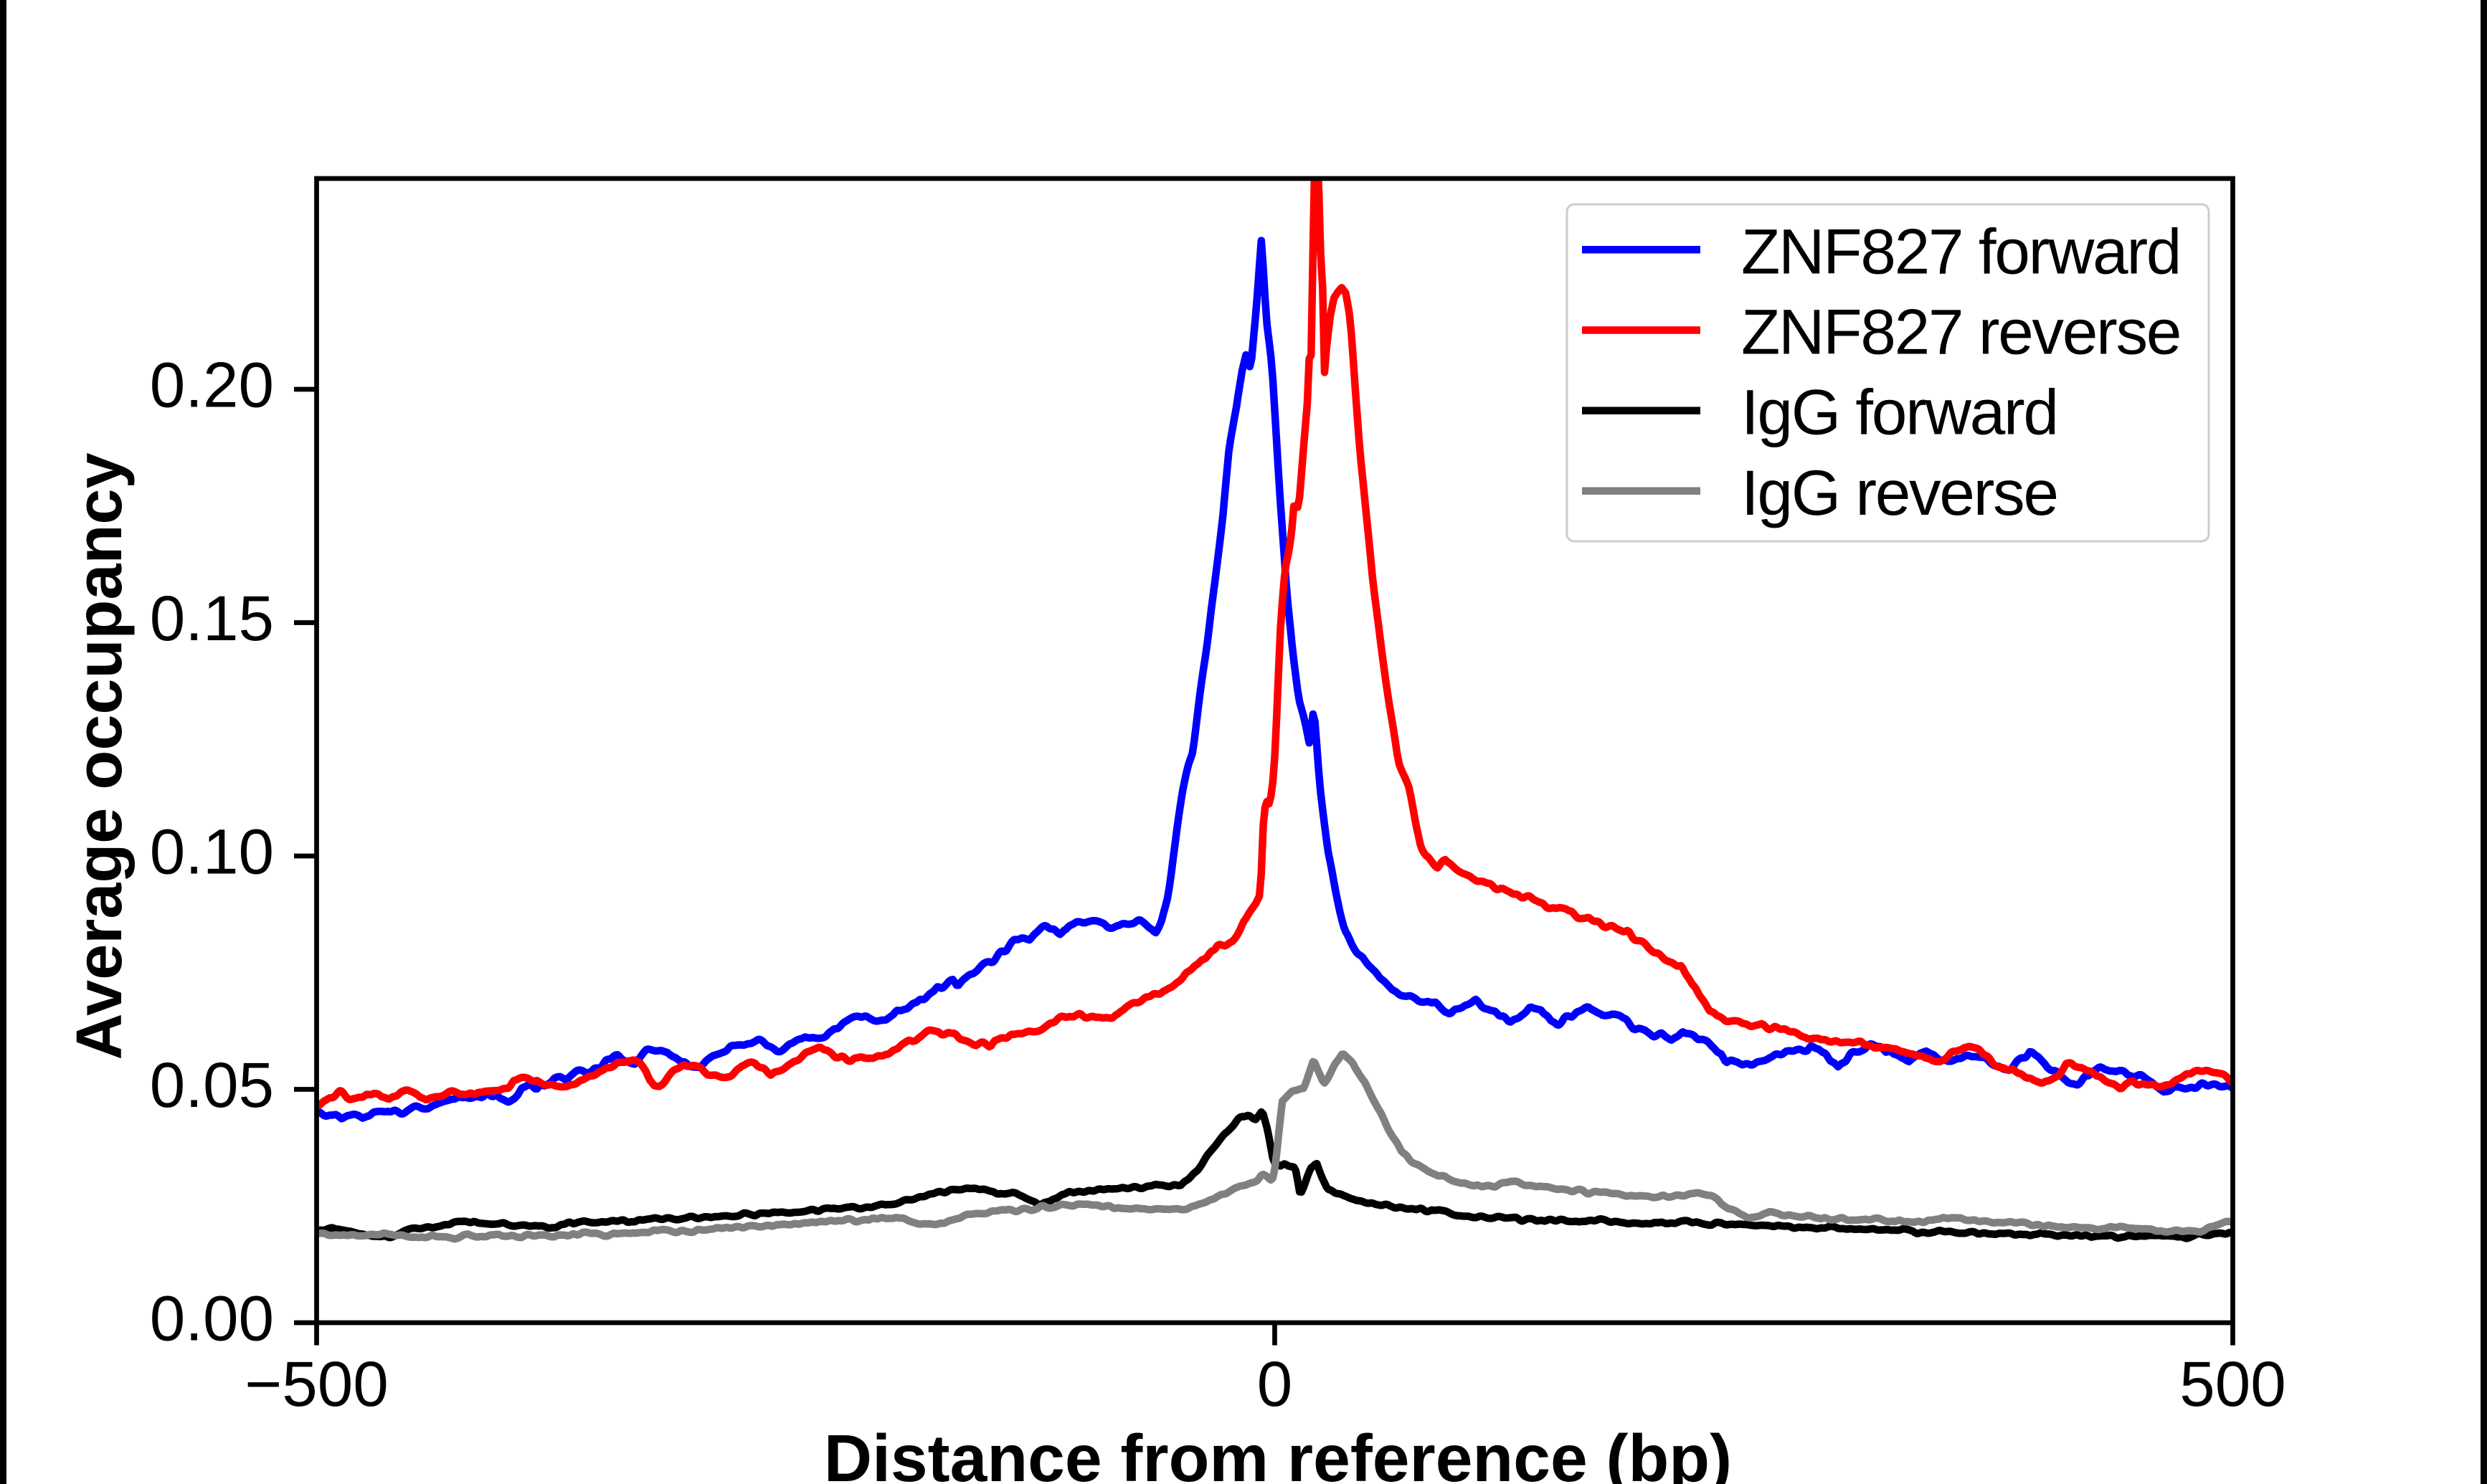 Image resolution: width=2487 pixels, height=1484 pixels. I want to click on svg-text: ZNF827 reverse, so click(1961, 332).